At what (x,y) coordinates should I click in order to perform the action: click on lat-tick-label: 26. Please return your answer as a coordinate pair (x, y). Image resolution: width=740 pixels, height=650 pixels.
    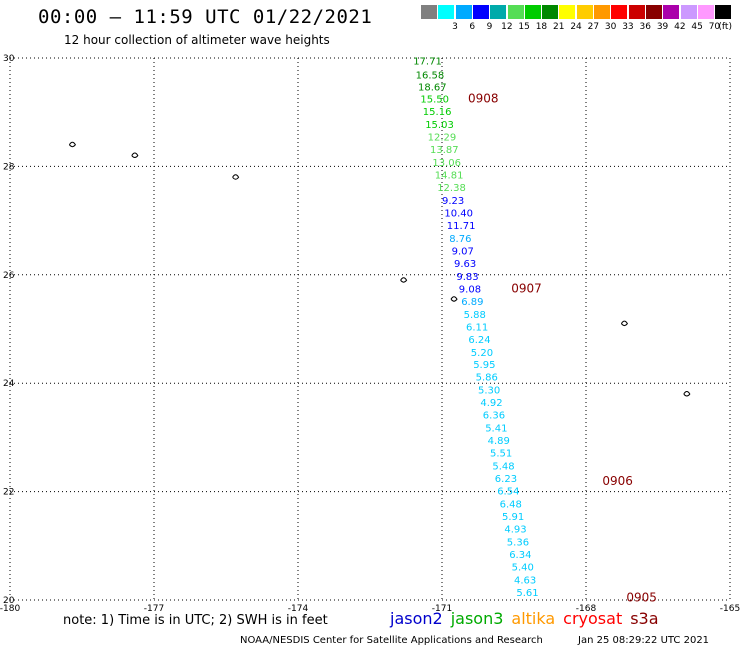
    Looking at the image, I should click on (9, 276).